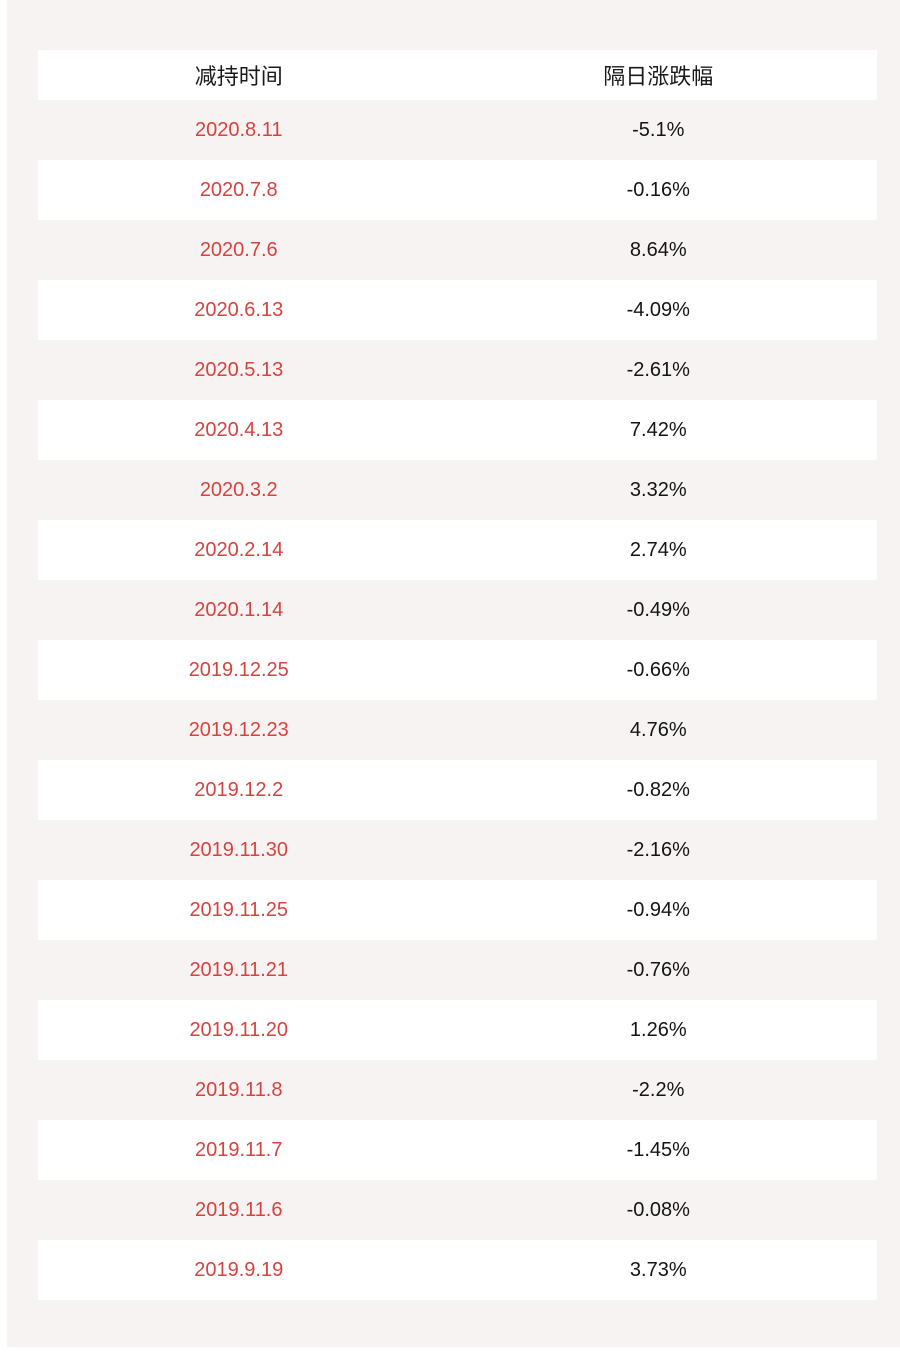 This screenshot has width=900, height=1352. Describe the element at coordinates (239, 1089) in the screenshot. I see `reduction-date-cell: 2019.11.8` at that location.